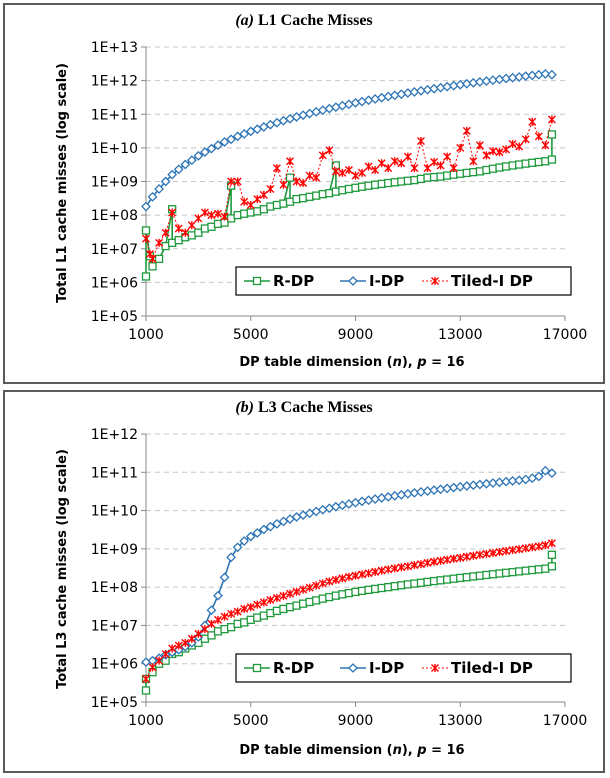  What do you see at coordinates (114, 82) in the screenshot?
I see `y-tick-label: 1E+12` at bounding box center [114, 82].